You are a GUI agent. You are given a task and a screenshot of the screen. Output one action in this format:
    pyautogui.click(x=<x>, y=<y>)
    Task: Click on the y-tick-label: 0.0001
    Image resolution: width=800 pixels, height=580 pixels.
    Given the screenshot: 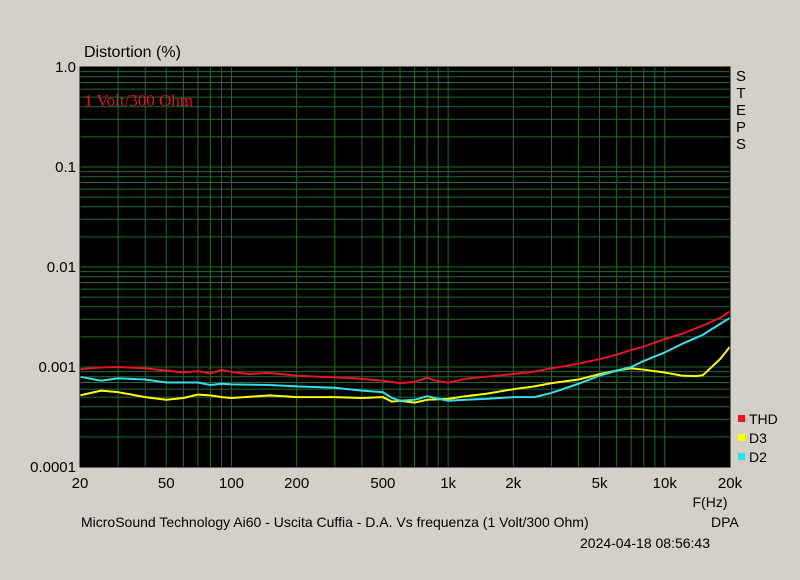 What is the action you would take?
    pyautogui.click(x=53, y=467)
    